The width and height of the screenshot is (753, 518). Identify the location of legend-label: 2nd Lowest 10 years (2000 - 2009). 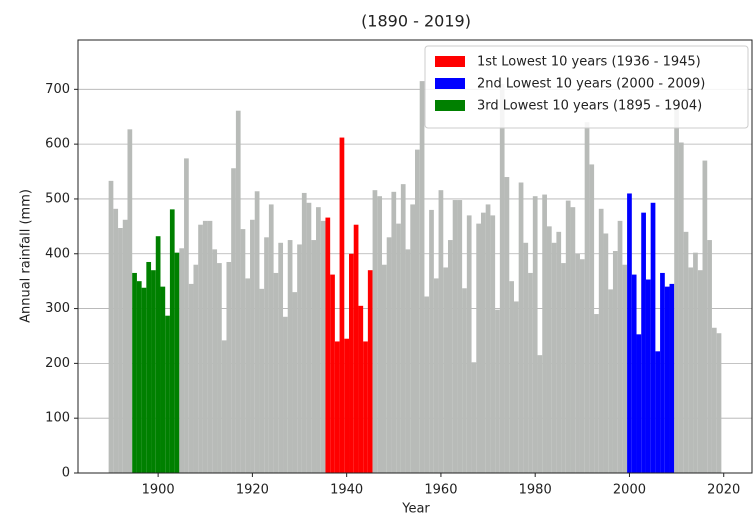
(591, 84).